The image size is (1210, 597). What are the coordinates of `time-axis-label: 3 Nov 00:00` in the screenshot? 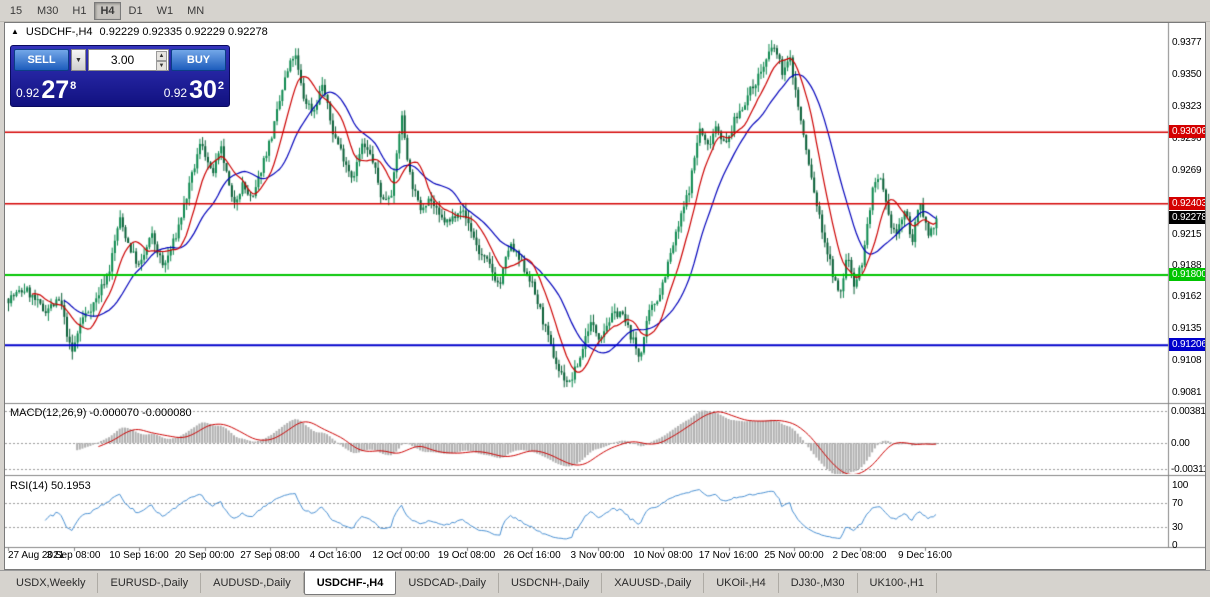 It's located at (597, 555).